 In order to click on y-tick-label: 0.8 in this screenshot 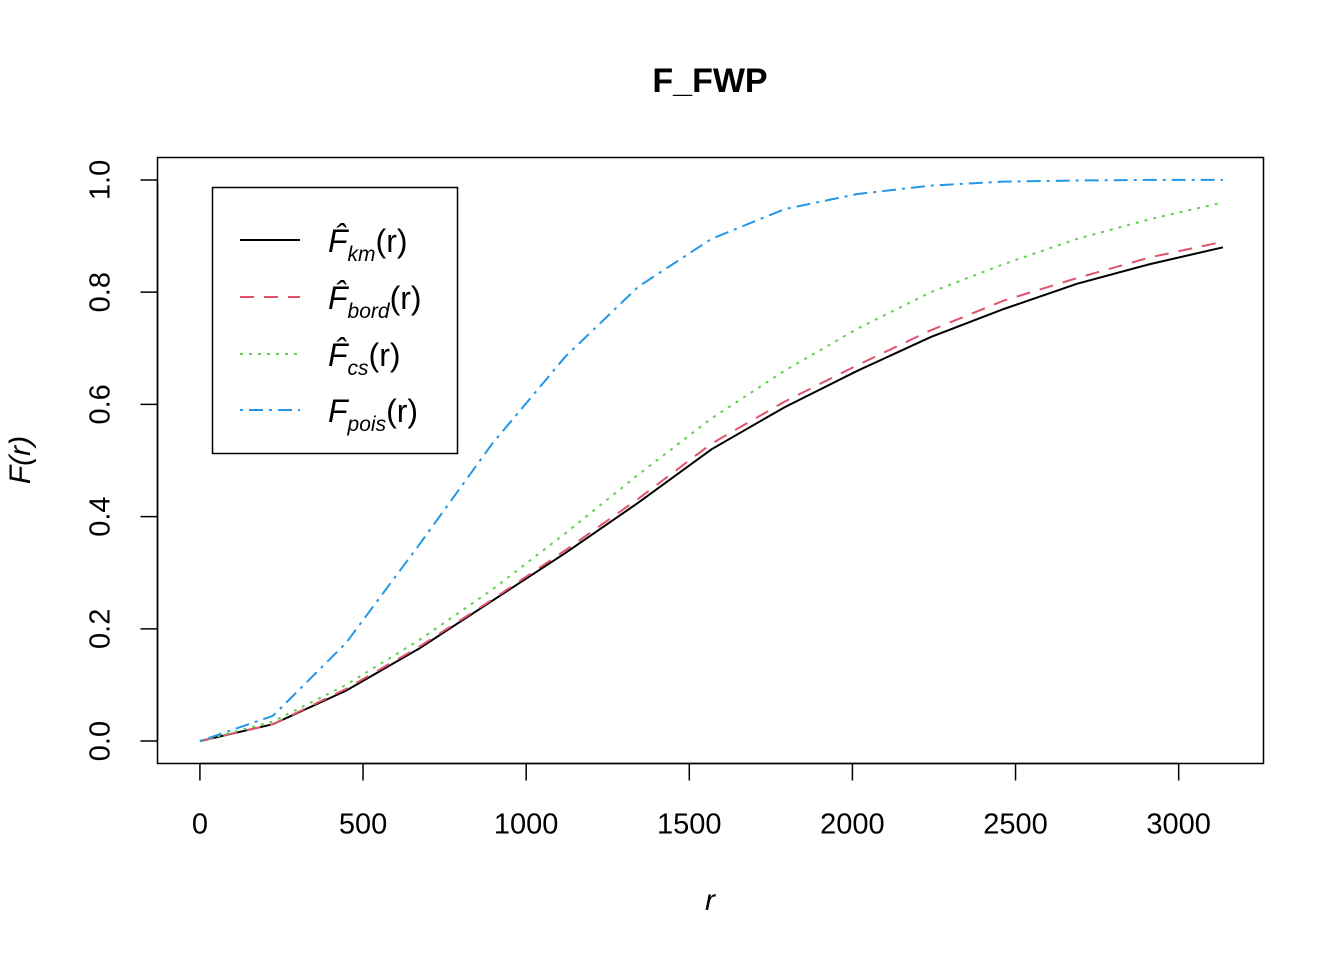, I will do `click(101, 292)`.